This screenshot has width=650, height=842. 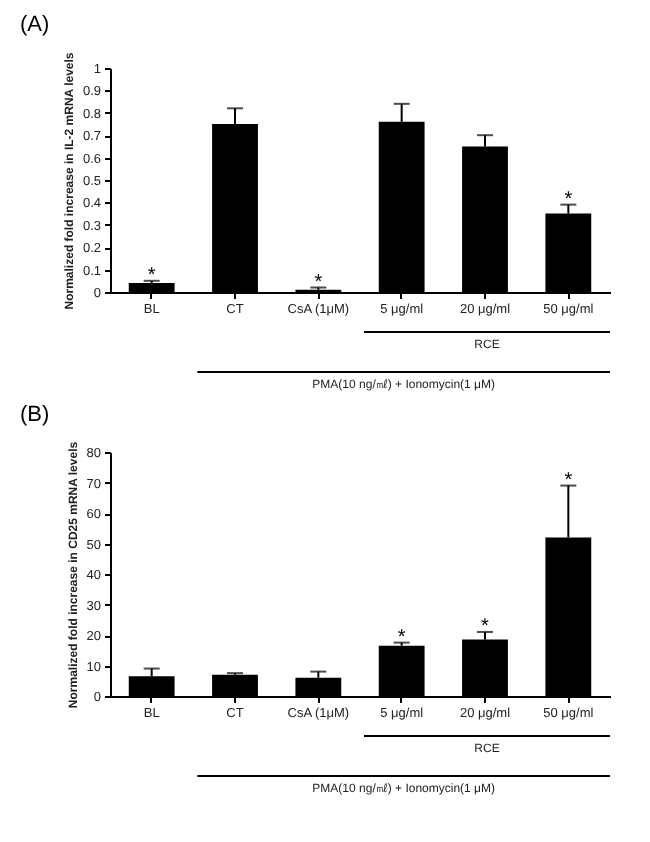 What do you see at coordinates (35, 25) in the screenshot?
I see `chart-title: (A)` at bounding box center [35, 25].